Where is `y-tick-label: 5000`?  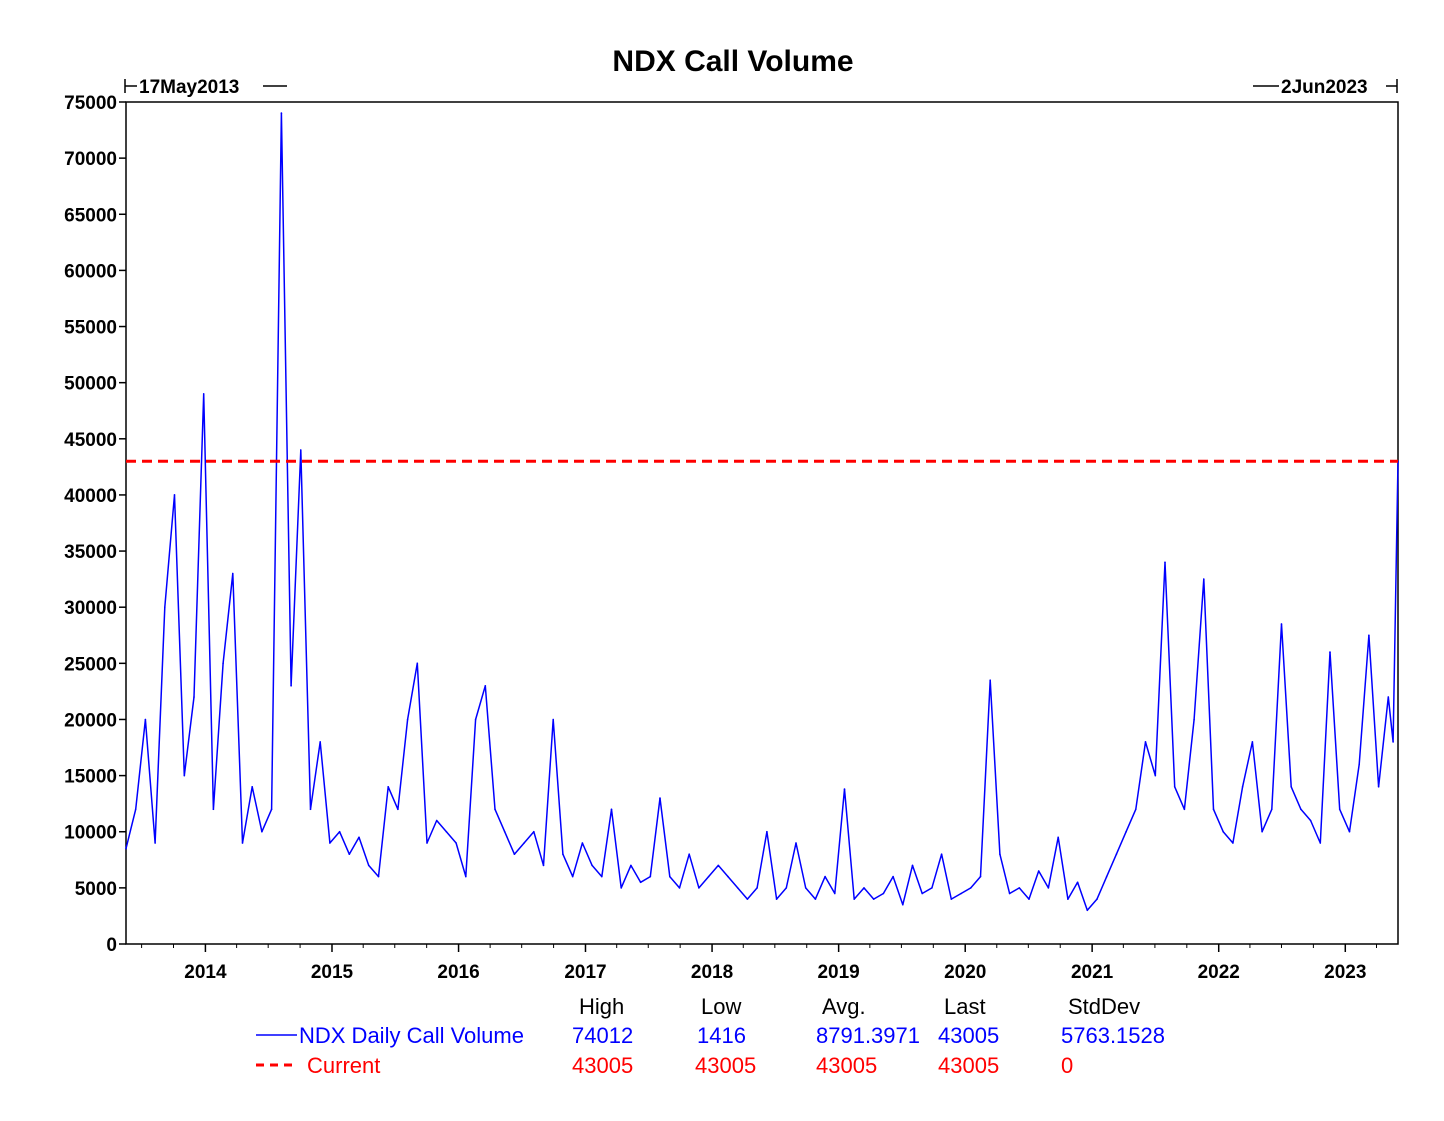 y-tick-label: 5000 is located at coordinates (96, 889).